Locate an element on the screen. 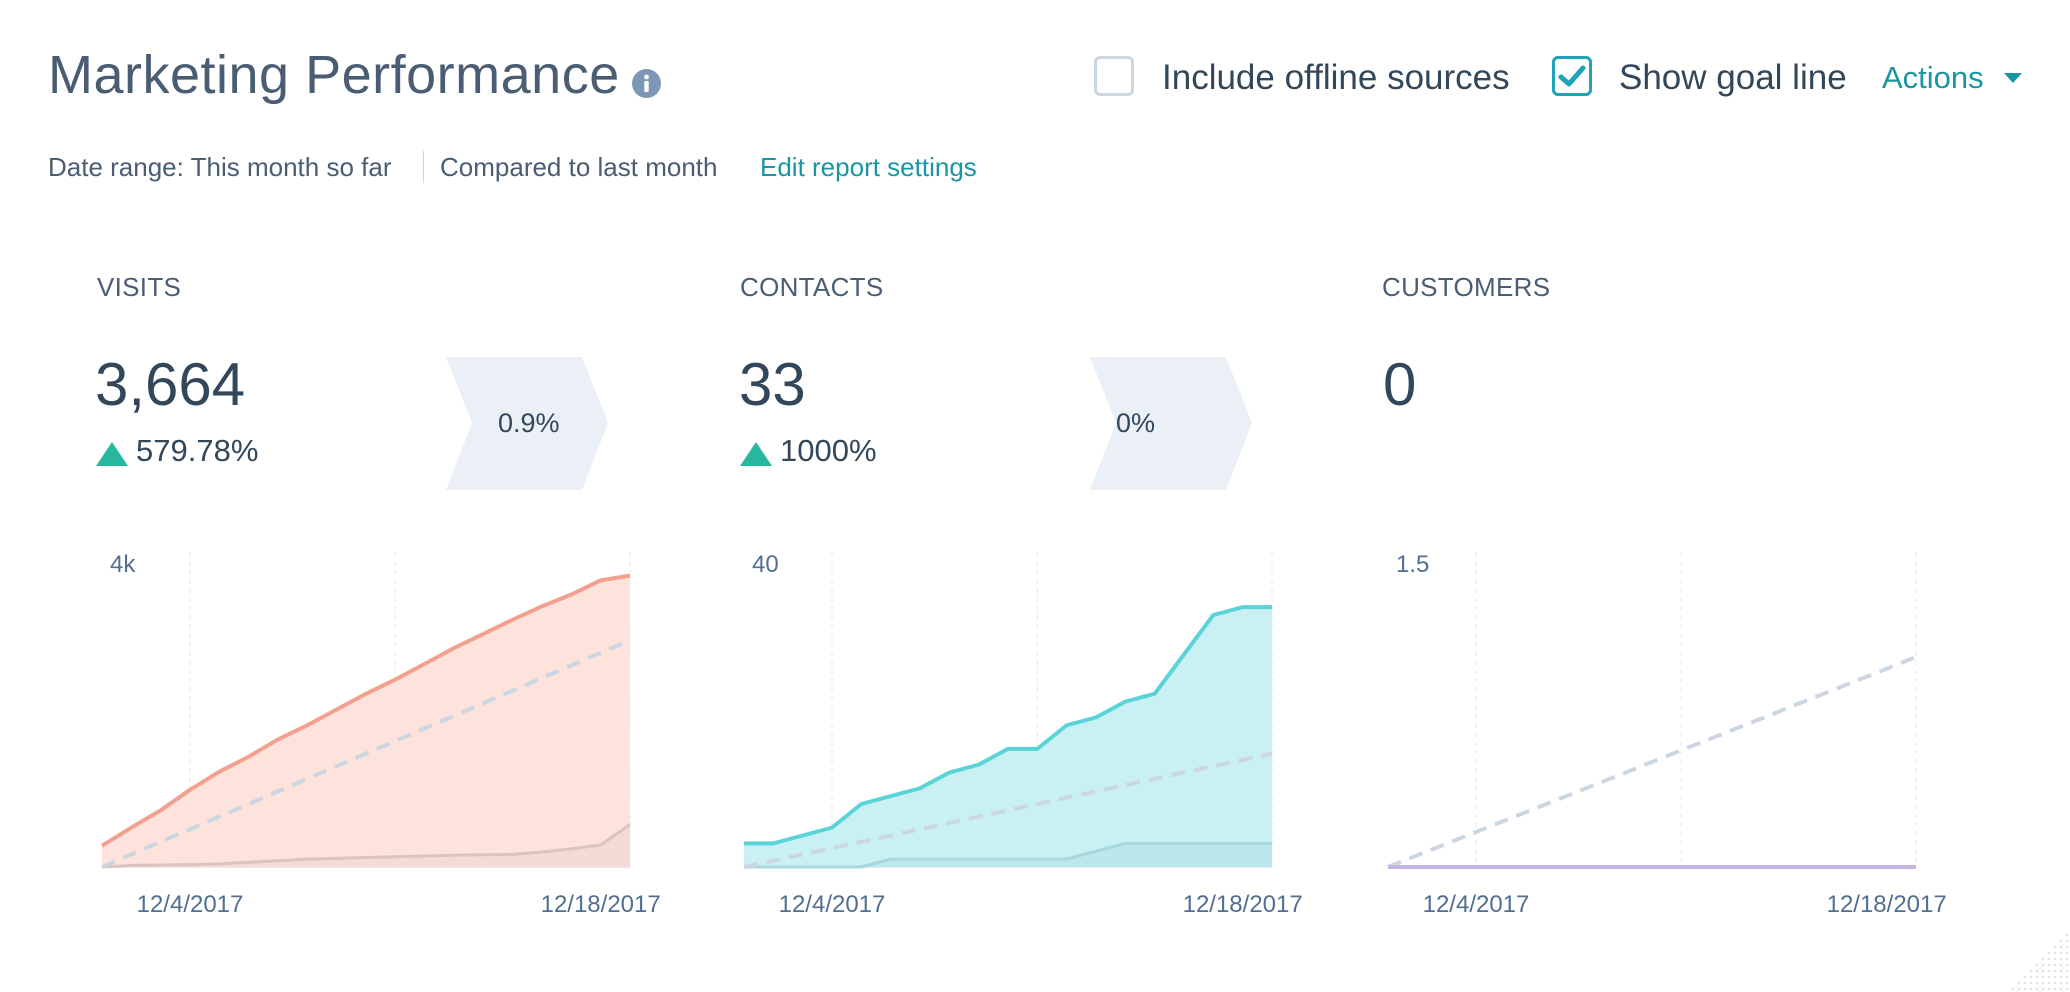 Image resolution: width=2070 pixels, height=992 pixels. customers-label: CUSTOMERS is located at coordinates (1466, 287).